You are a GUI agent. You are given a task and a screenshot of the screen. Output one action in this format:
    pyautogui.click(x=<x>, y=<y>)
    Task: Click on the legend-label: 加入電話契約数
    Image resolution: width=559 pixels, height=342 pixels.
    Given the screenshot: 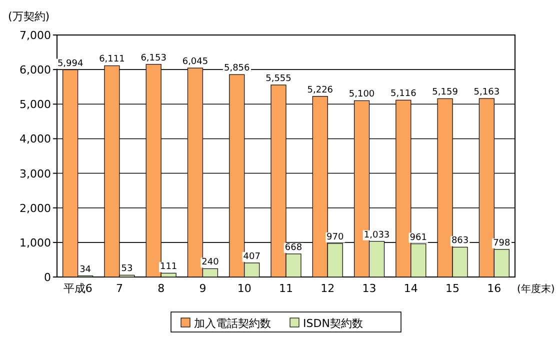 What is the action you would take?
    pyautogui.click(x=232, y=323)
    